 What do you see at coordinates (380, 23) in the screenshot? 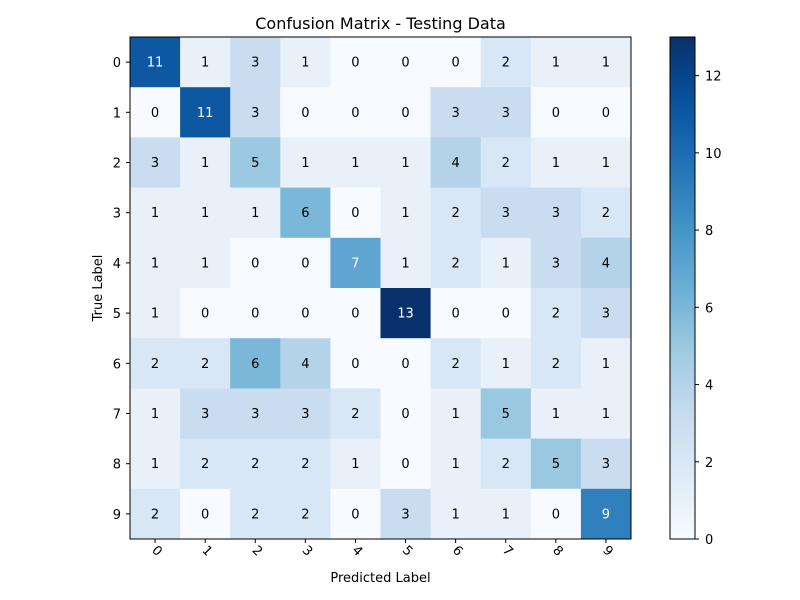
I see `chart-title: Confusion Matrix - Testing Data` at bounding box center [380, 23].